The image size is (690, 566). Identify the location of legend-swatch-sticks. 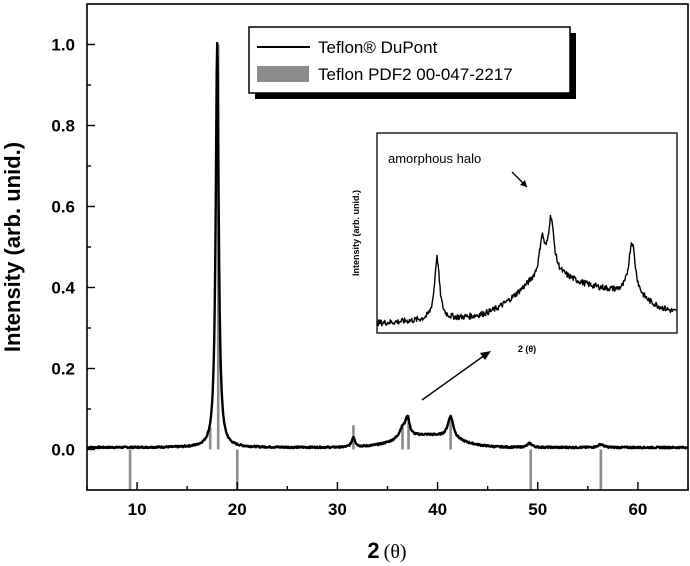
(283, 74).